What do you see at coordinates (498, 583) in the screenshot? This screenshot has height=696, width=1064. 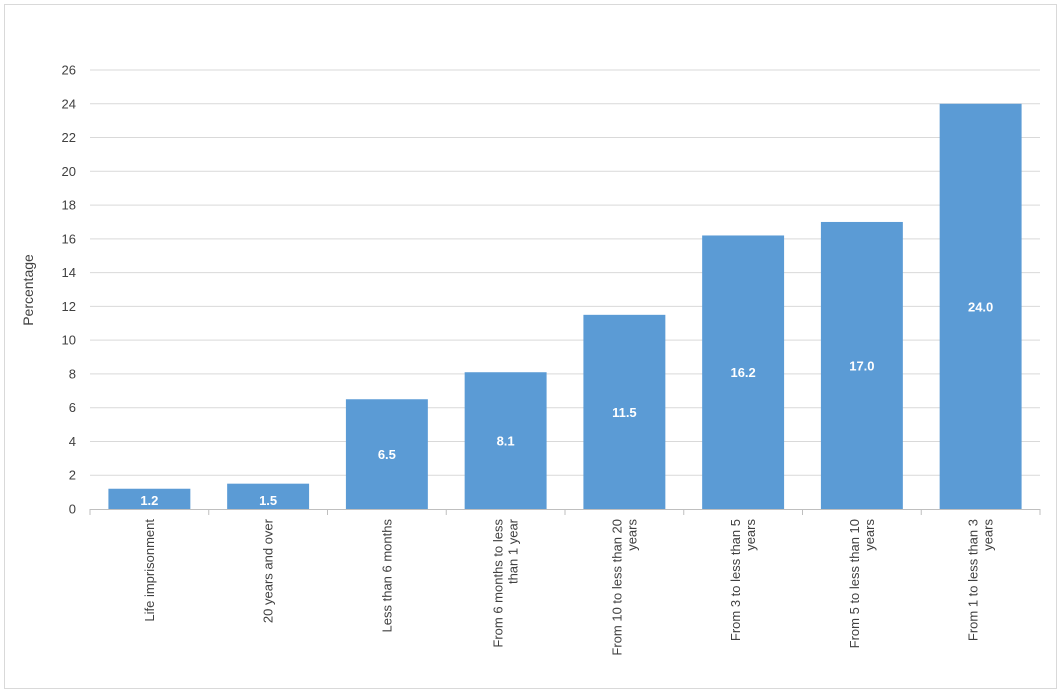 I see `x-tick-label-line: From 6 months to less` at bounding box center [498, 583].